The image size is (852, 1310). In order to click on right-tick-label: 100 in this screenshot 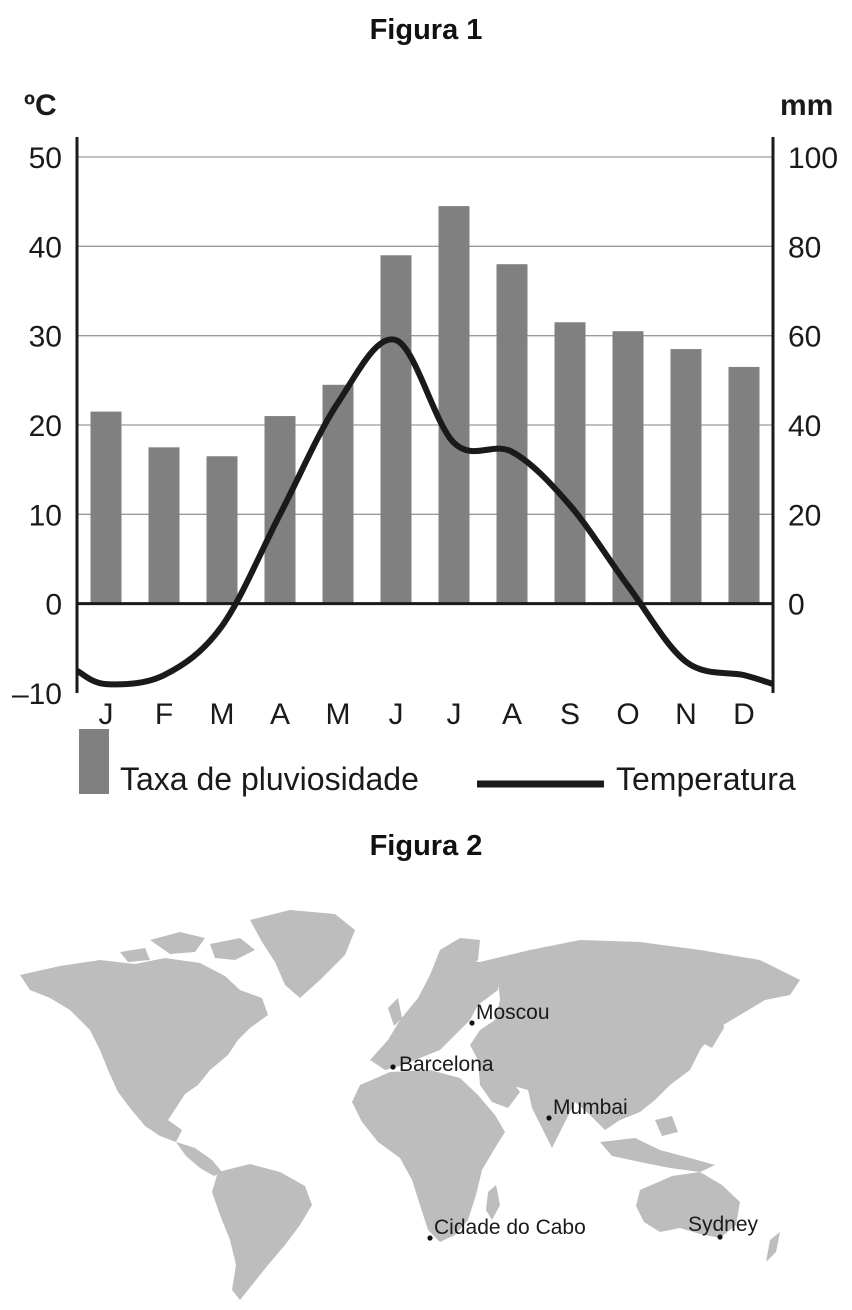, I will do `click(813, 158)`.